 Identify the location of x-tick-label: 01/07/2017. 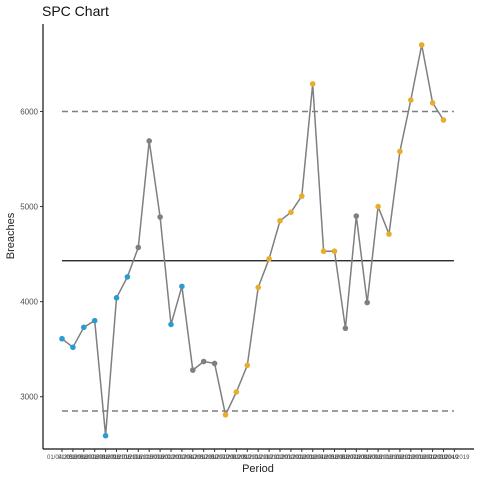
(225, 458).